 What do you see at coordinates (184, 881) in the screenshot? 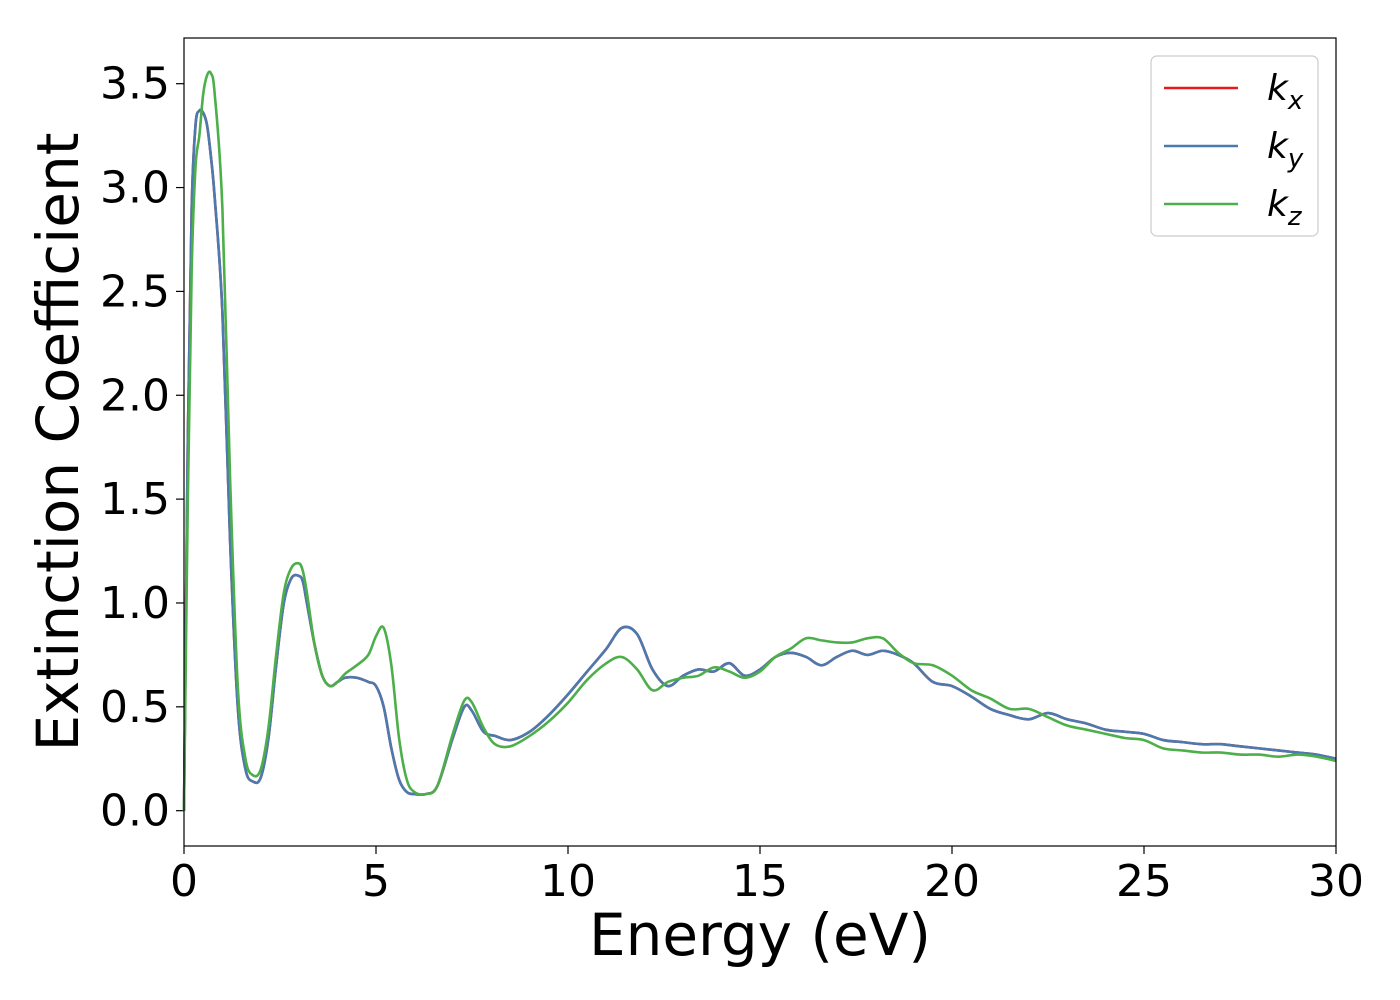
I see `x-tick-label: 0` at bounding box center [184, 881].